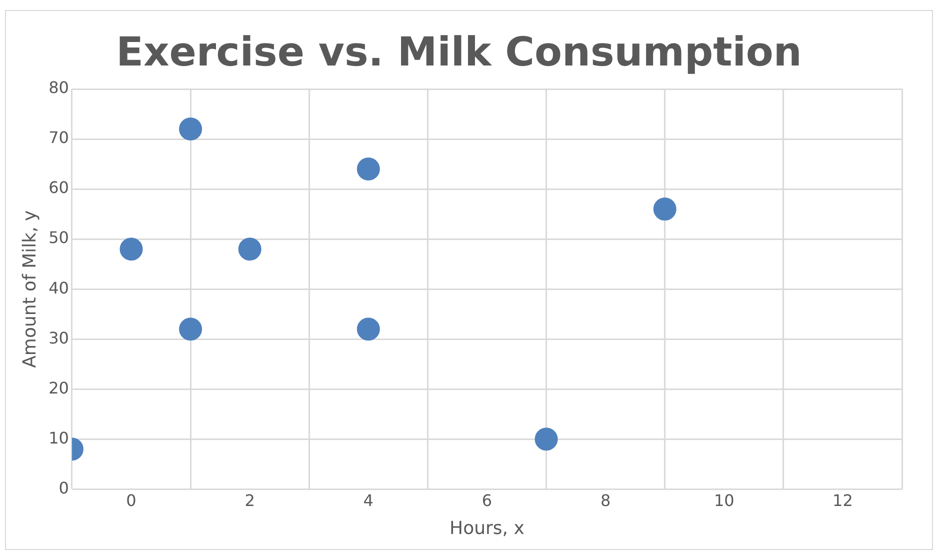  Describe the element at coordinates (368, 500) in the screenshot. I see `x-tick-label: 4` at that location.